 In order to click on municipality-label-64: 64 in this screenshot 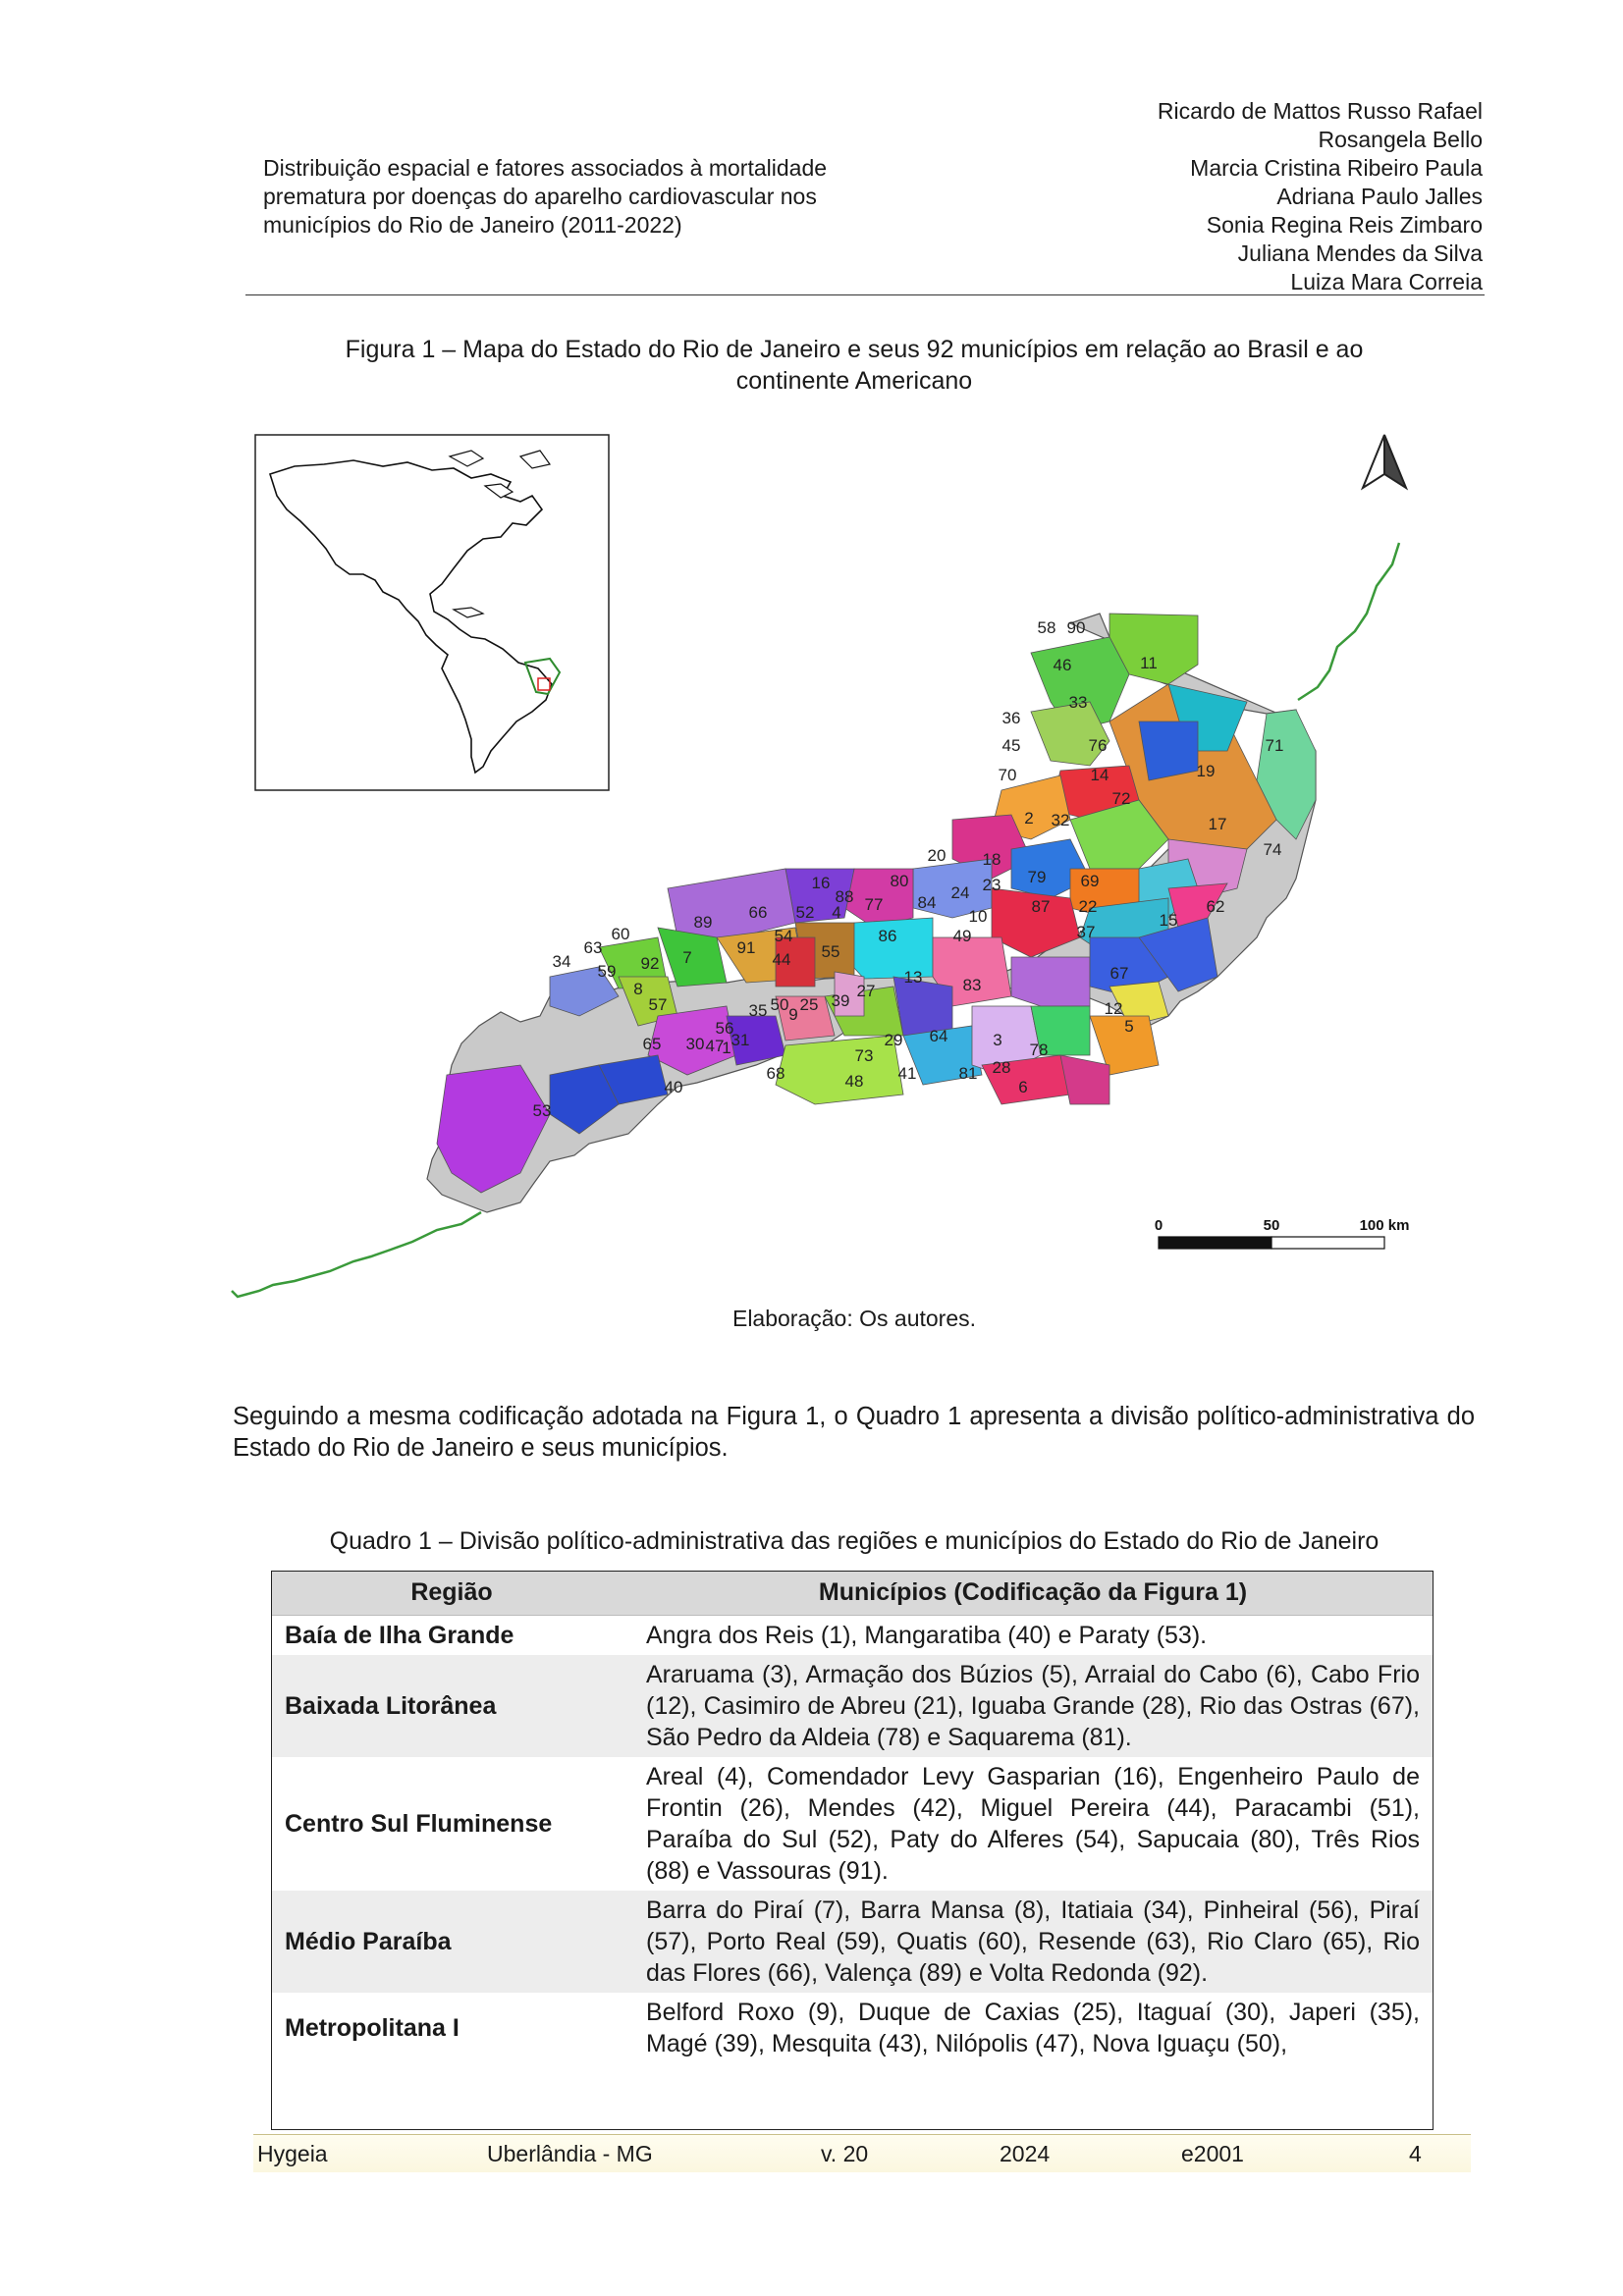, I will do `click(939, 1036)`.